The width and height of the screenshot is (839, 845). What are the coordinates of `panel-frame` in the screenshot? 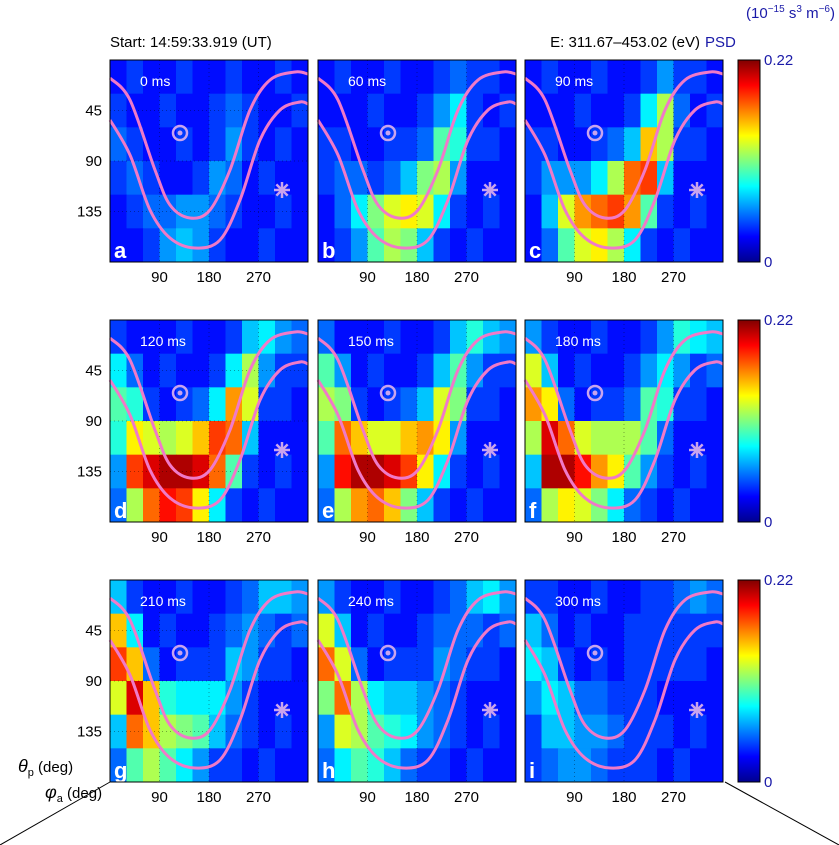 It's located at (417, 681).